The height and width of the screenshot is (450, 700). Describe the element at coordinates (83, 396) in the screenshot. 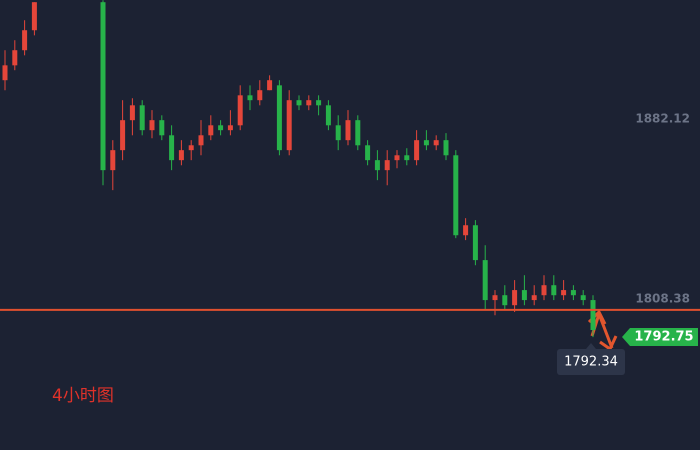

I see `annotation: 4小时图` at that location.